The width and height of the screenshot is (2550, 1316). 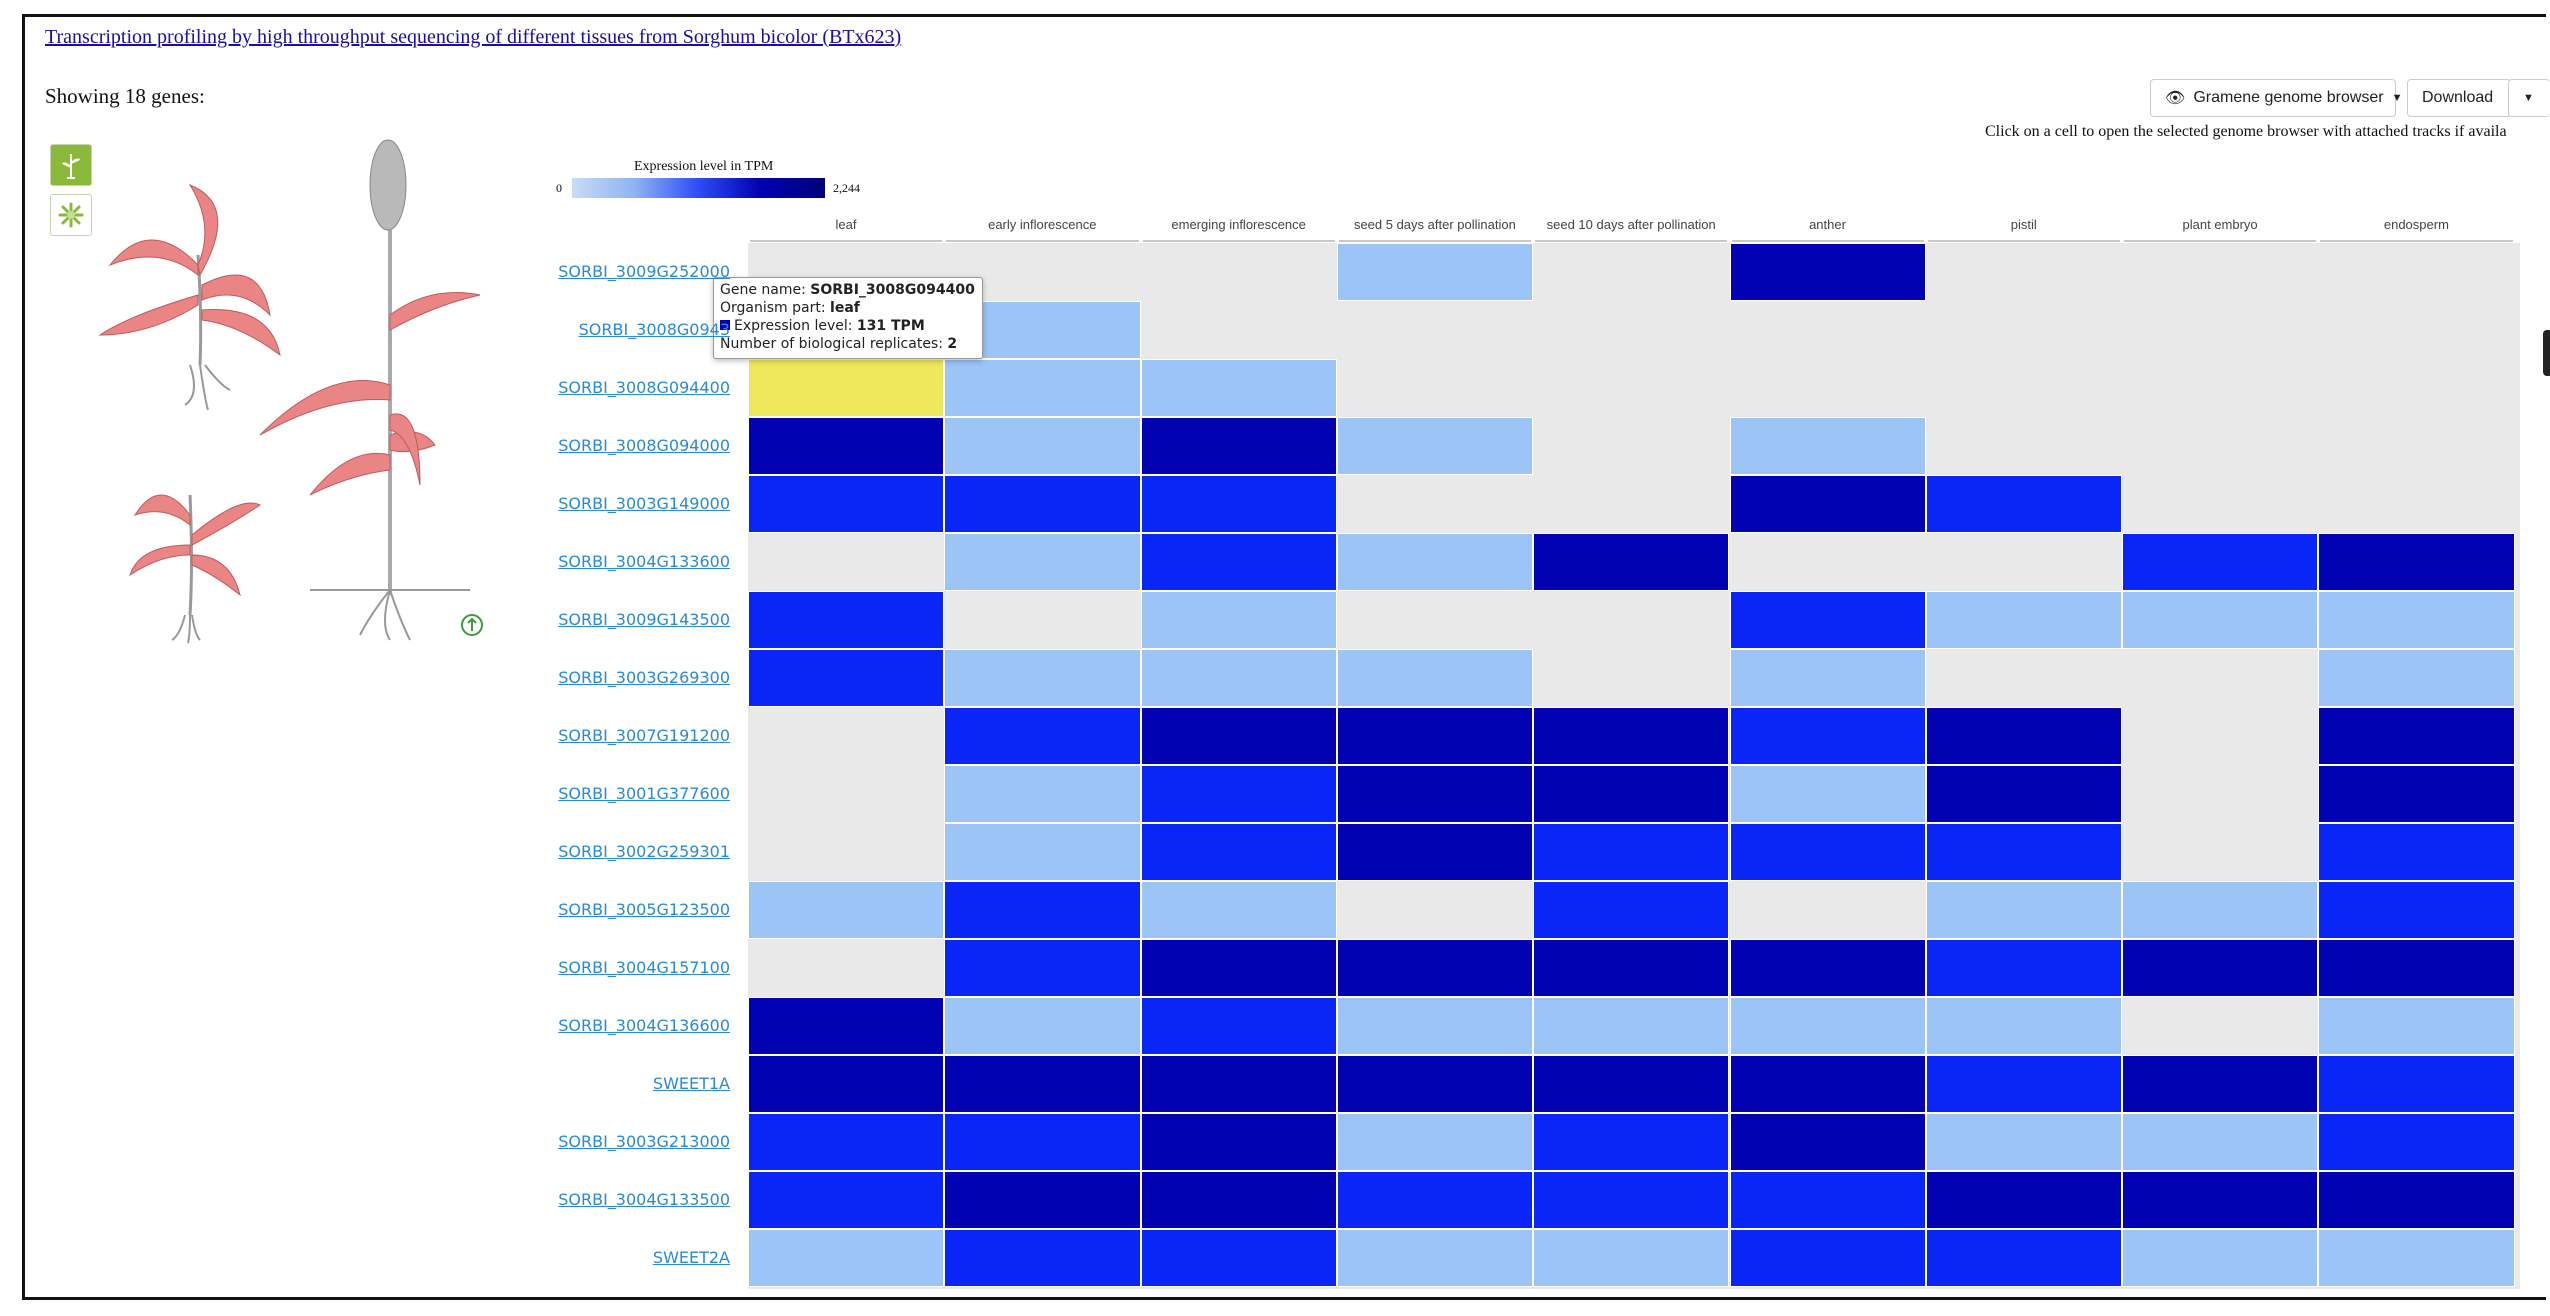 I want to click on gene-link: SORBI_3004G133600, so click(x=644, y=561).